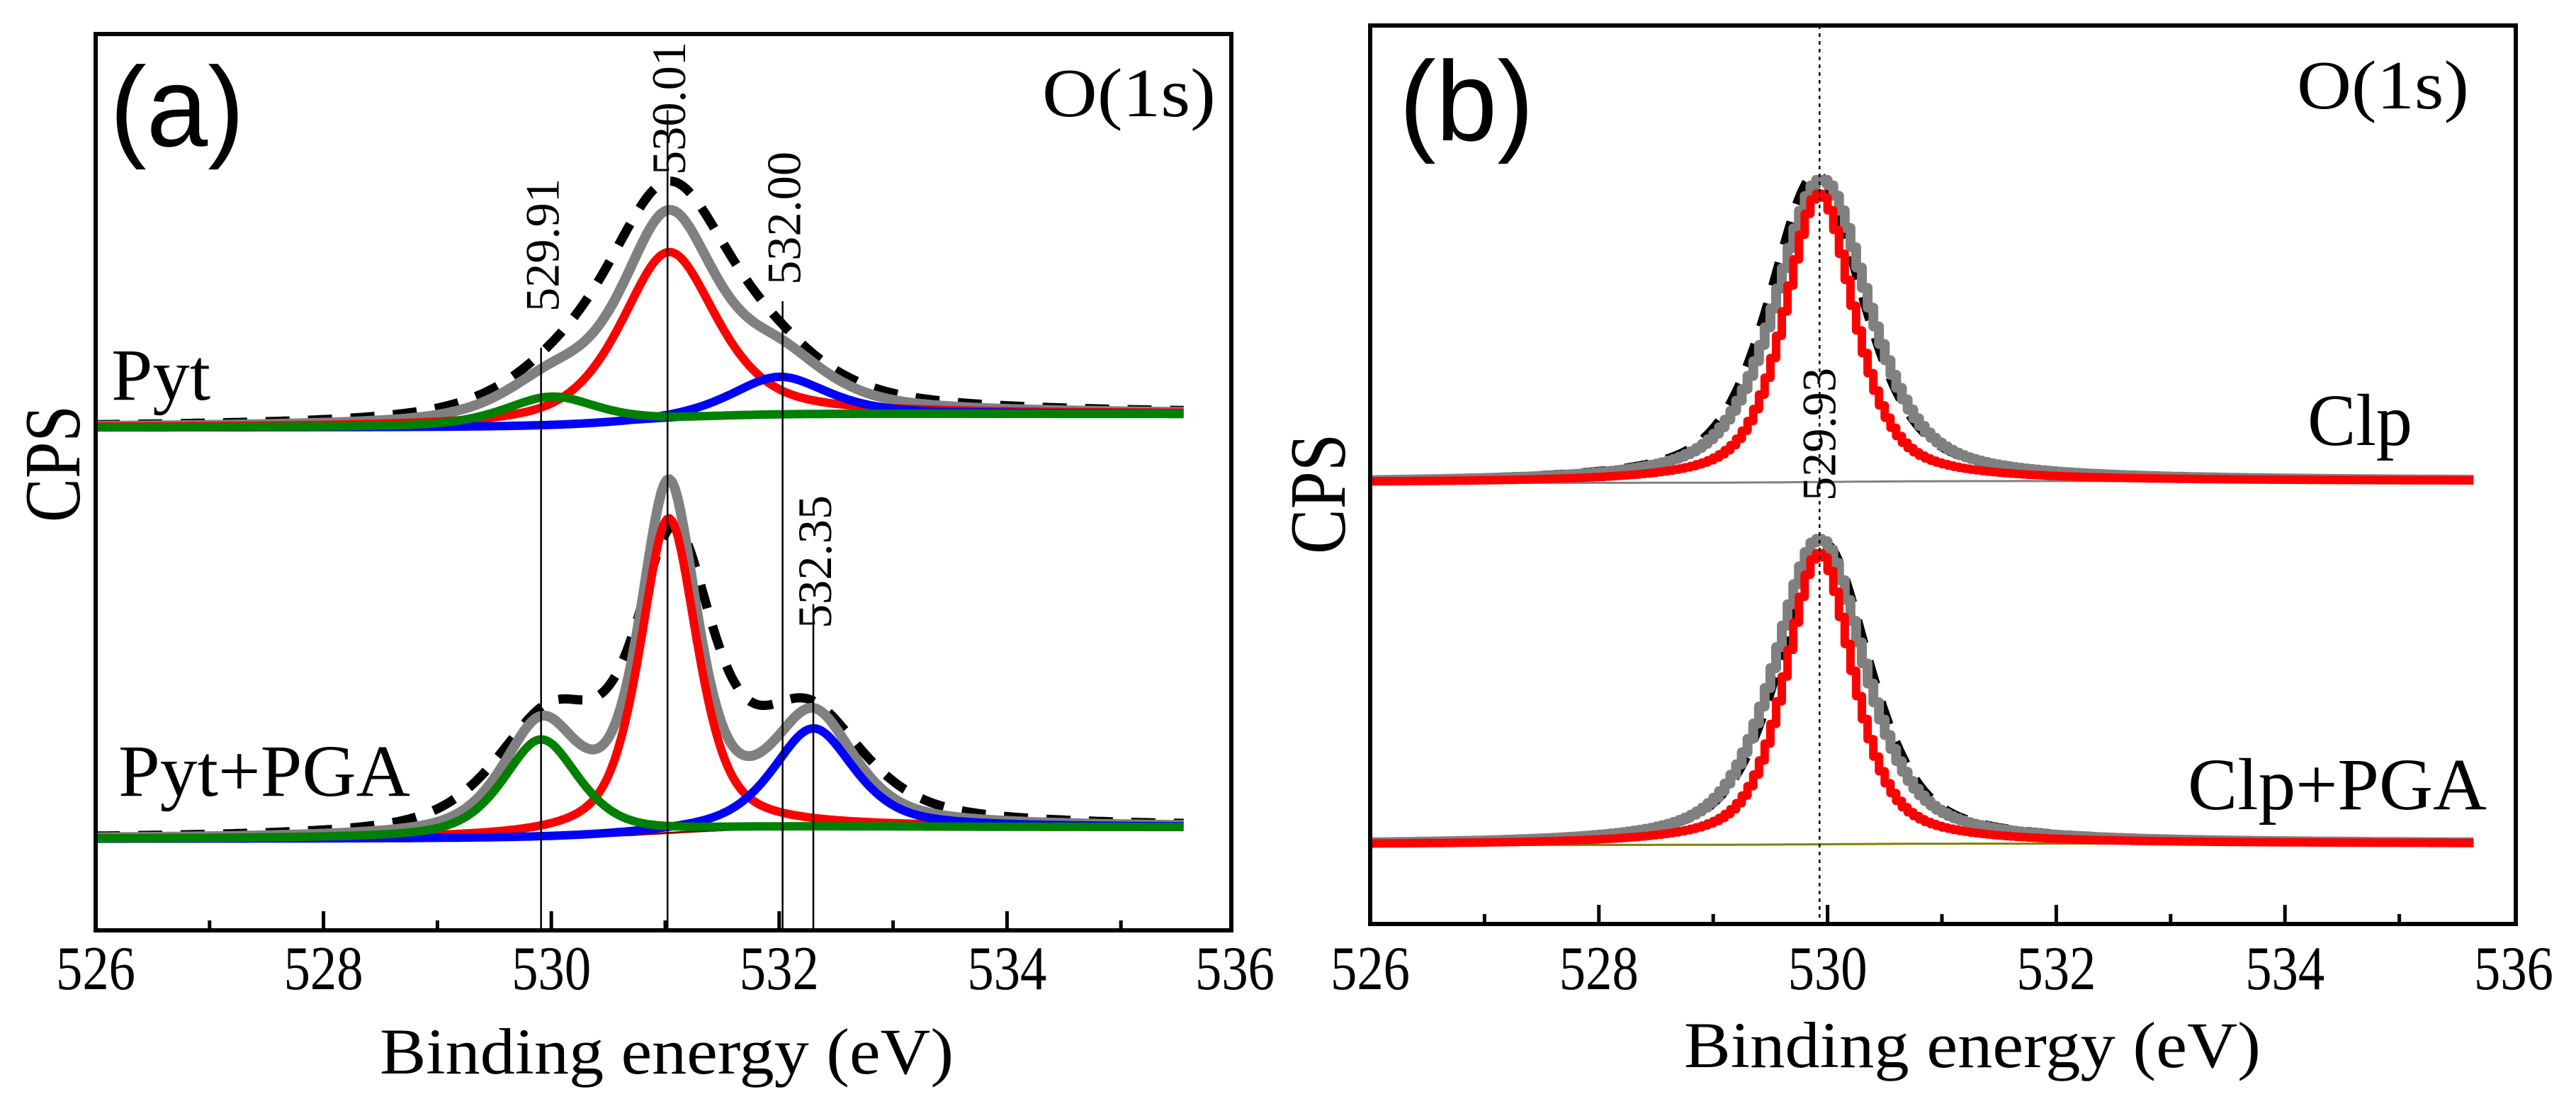  I want to click on raw-data-curve-pyt, so click(639, 302).